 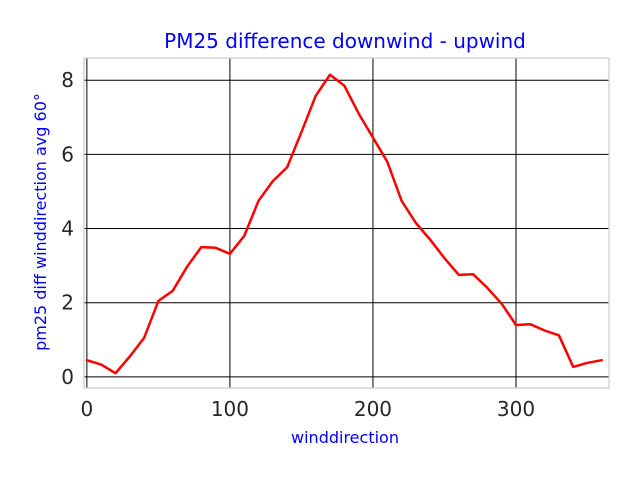 I want to click on y-tick-label: 4, so click(x=67, y=229).